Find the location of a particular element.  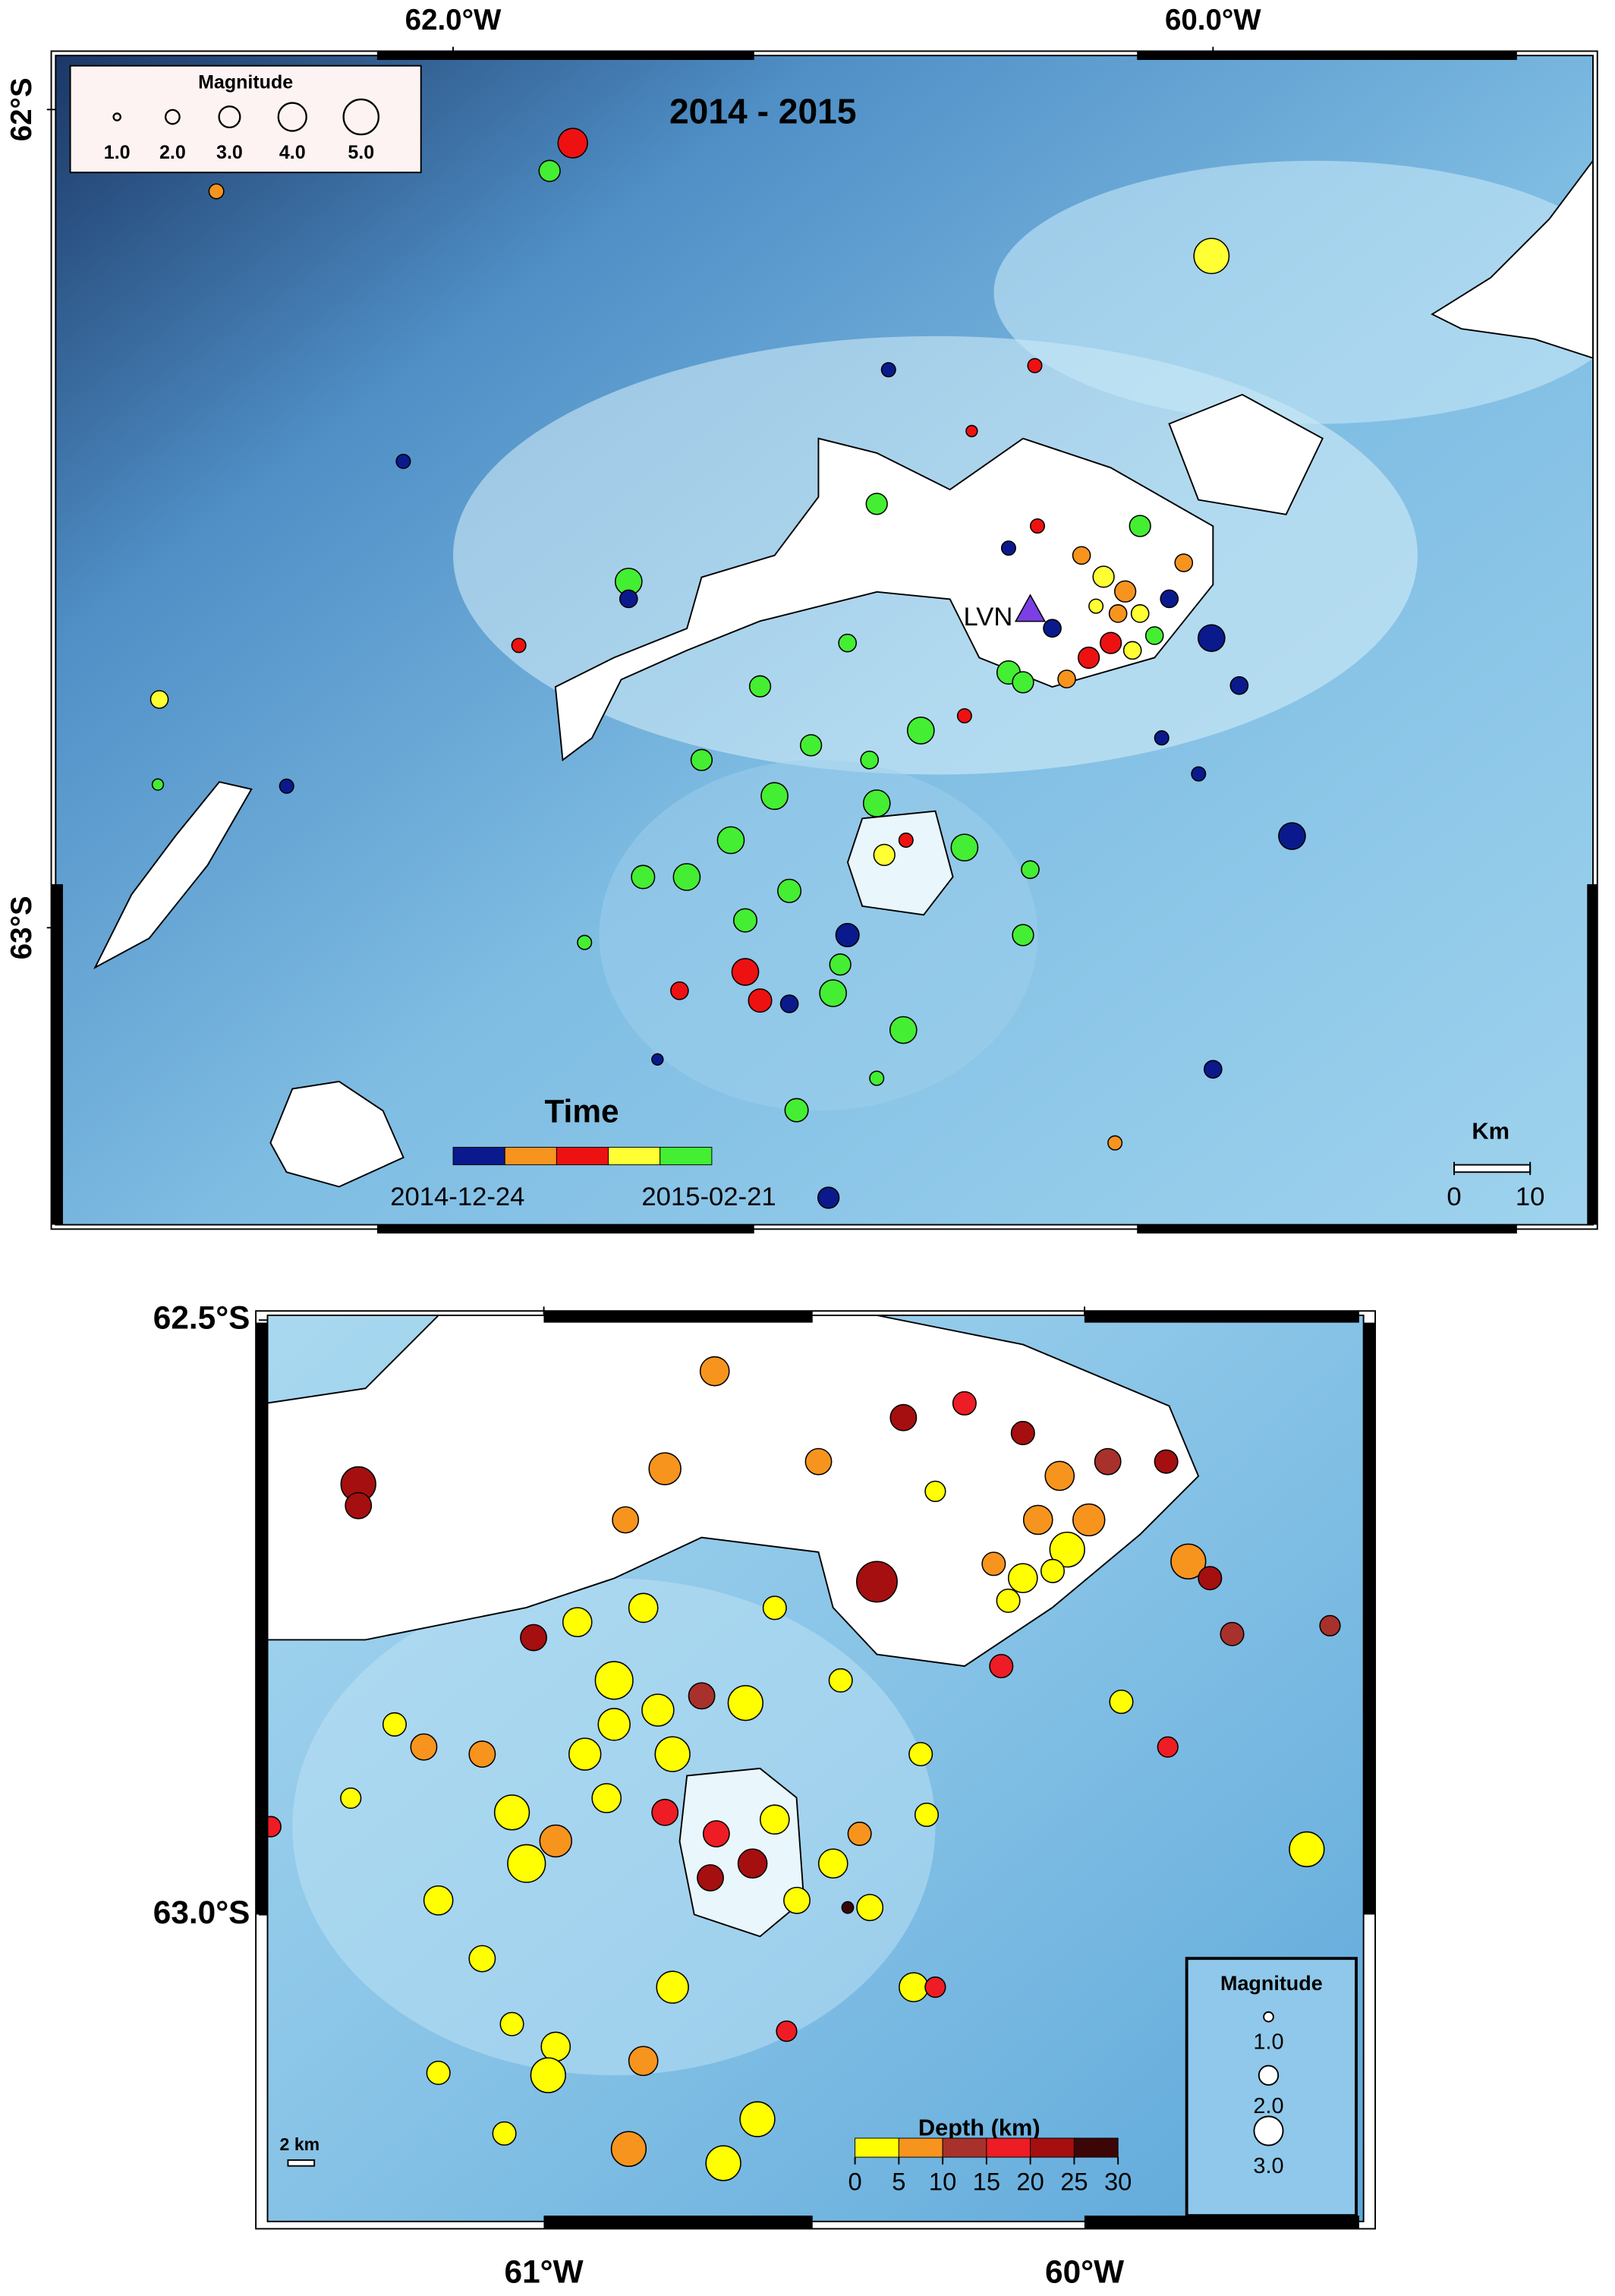

map-title: 2014 - 2015 is located at coordinates (763, 111).